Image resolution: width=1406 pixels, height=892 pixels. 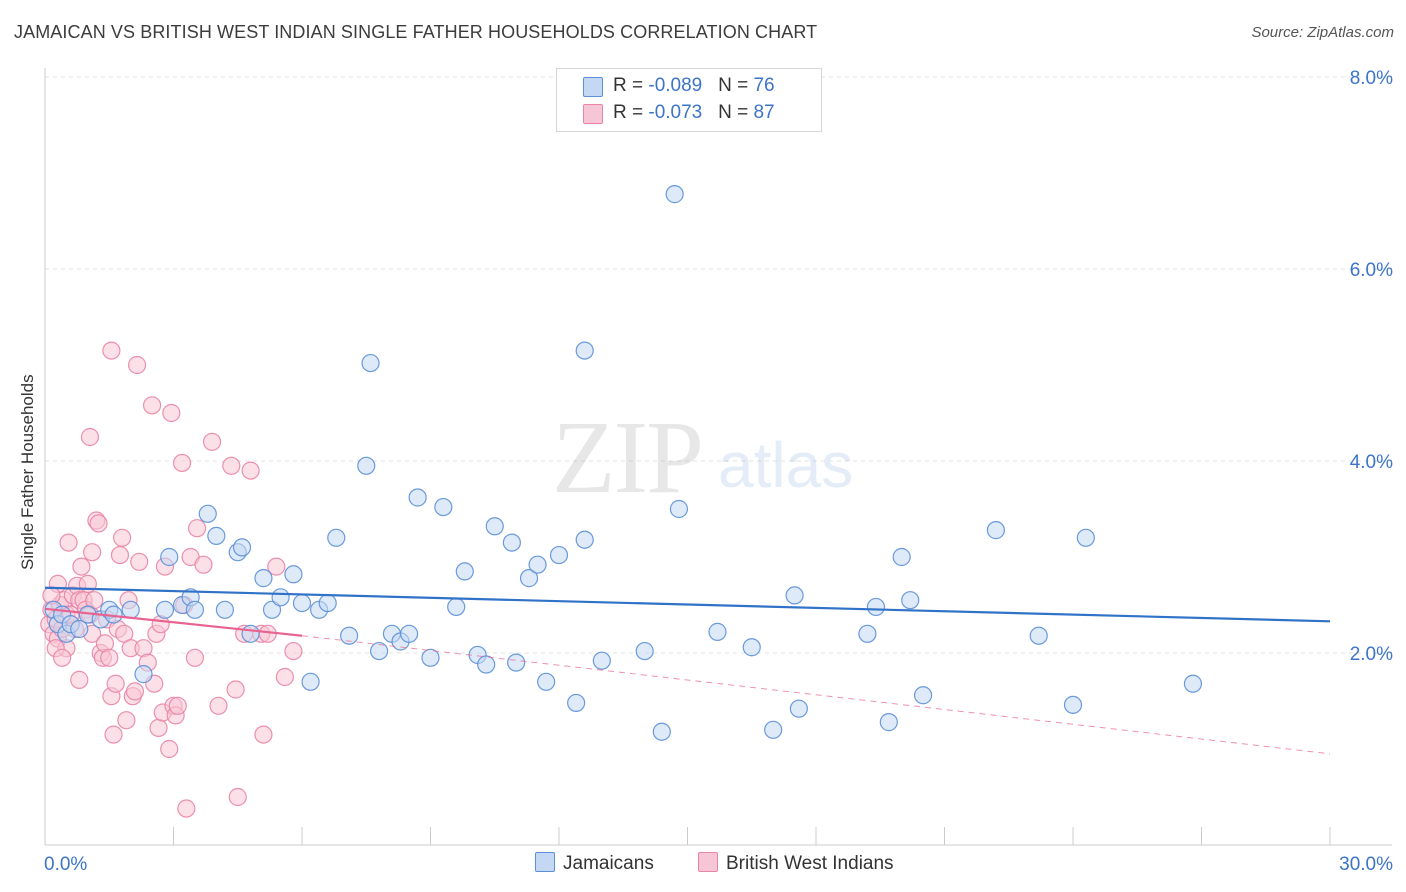 What do you see at coordinates (628, 457) in the screenshot?
I see `watermark-zip: ZIP` at bounding box center [628, 457].